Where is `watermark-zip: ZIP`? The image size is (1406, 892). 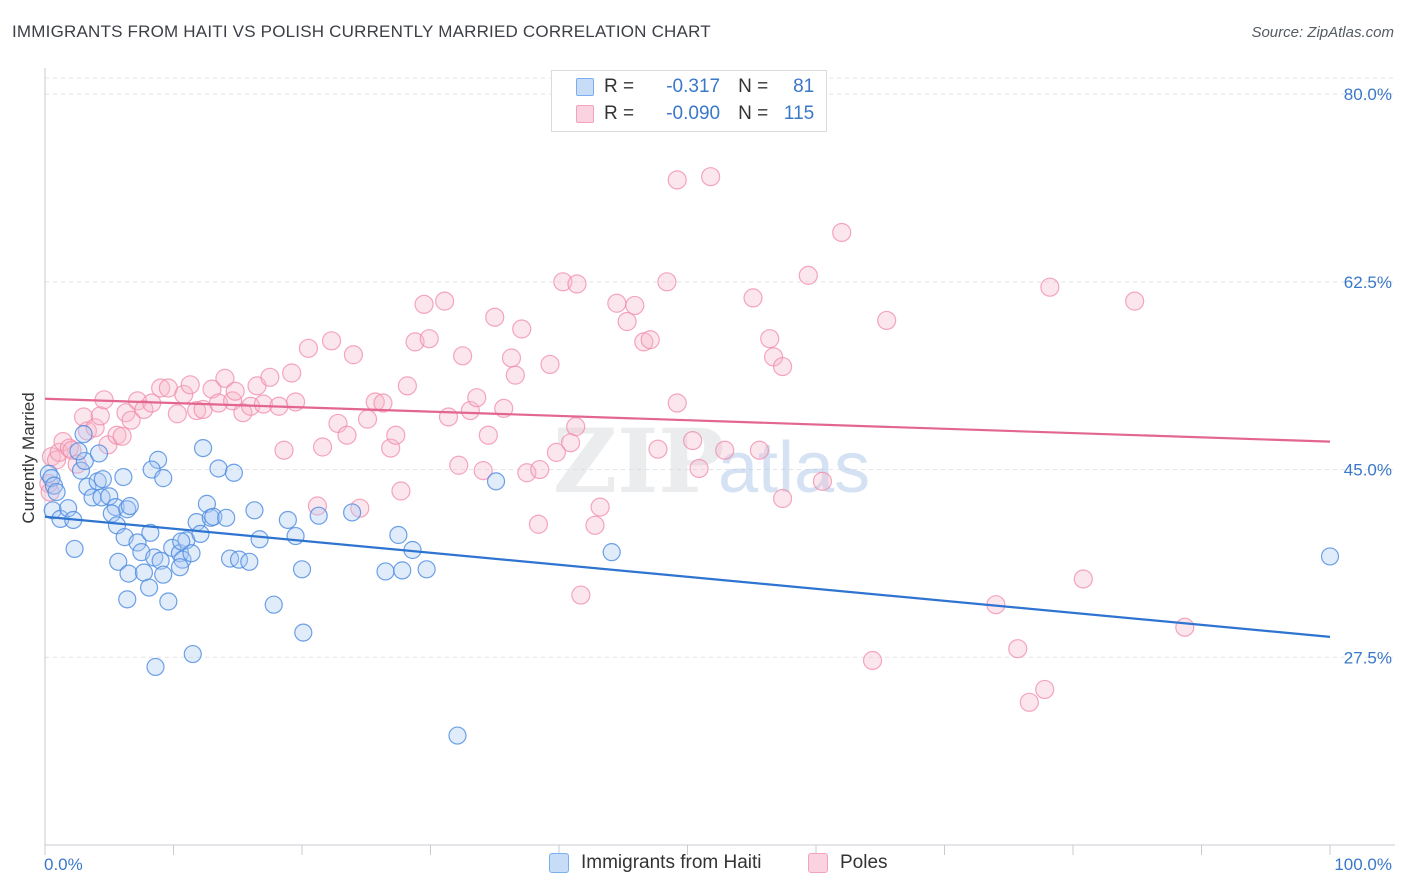 watermark-zip: ZIP is located at coordinates (639, 461).